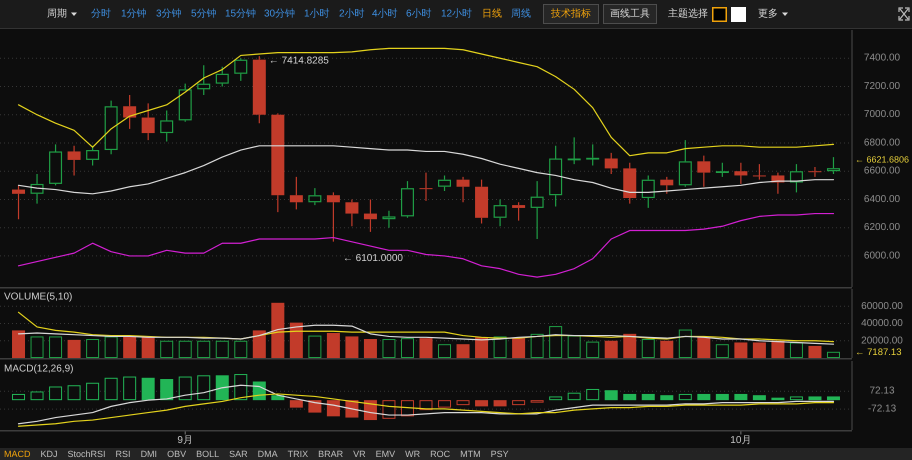 The image size is (912, 460). What do you see at coordinates (688, 14) in the screenshot?
I see `text: 主题选择` at bounding box center [688, 14].